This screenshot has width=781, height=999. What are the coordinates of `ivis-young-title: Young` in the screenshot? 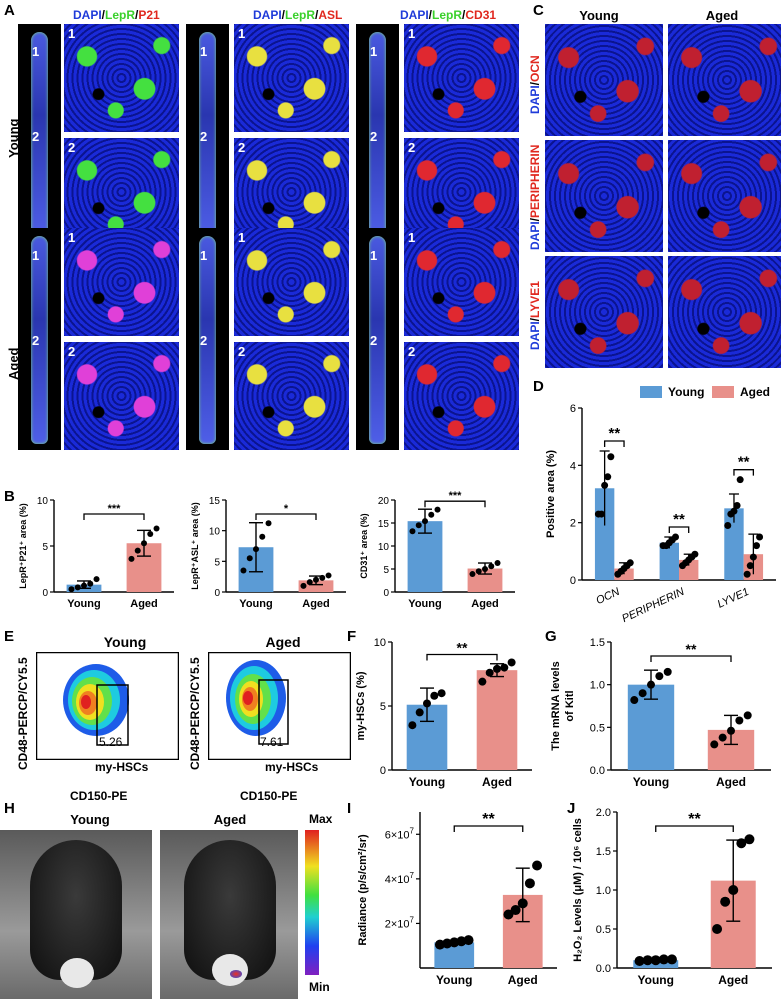 It's located at (90, 819).